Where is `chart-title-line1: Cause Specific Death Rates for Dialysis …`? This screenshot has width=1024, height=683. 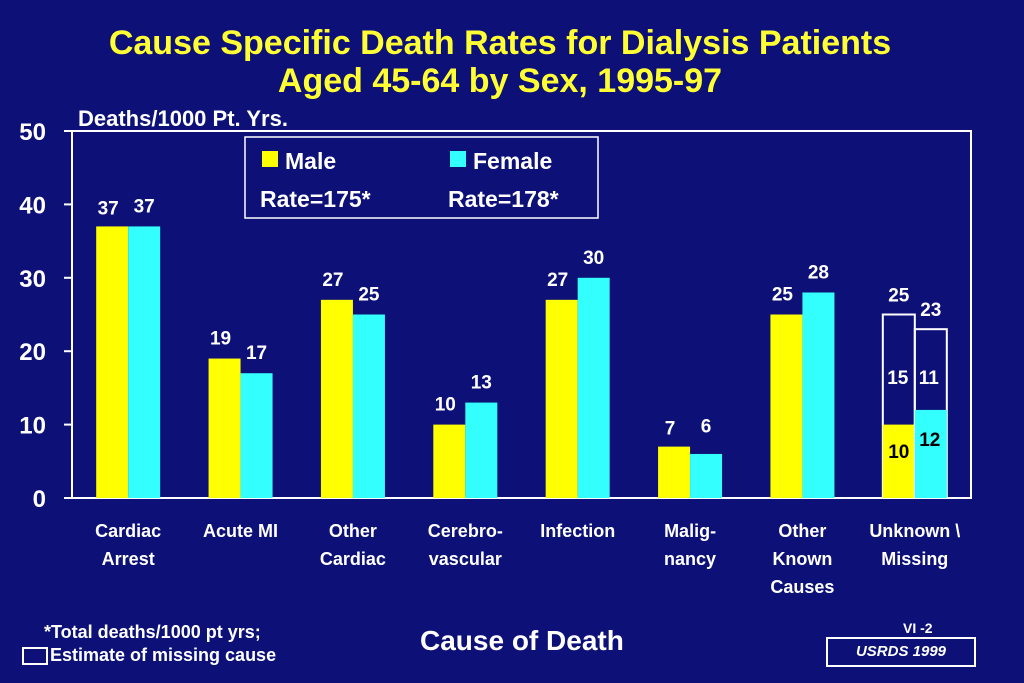 chart-title-line1: Cause Specific Death Rates for Dialysis … is located at coordinates (500, 43).